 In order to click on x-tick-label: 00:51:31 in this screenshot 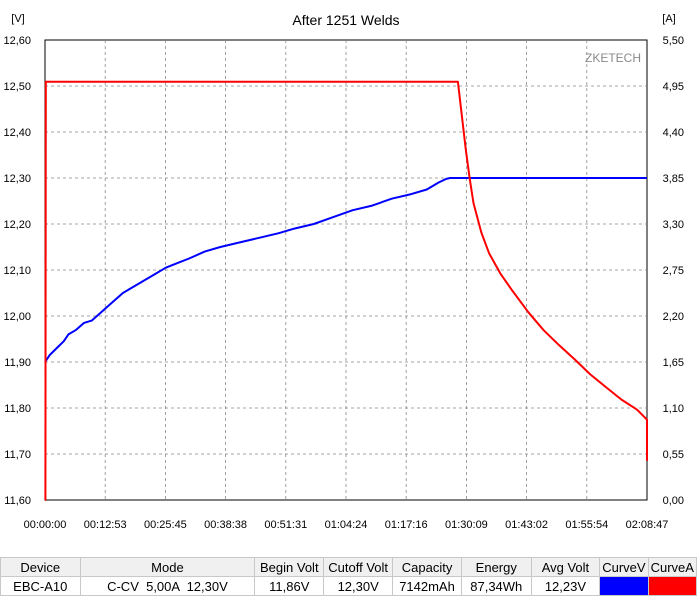, I will do `click(285, 525)`.